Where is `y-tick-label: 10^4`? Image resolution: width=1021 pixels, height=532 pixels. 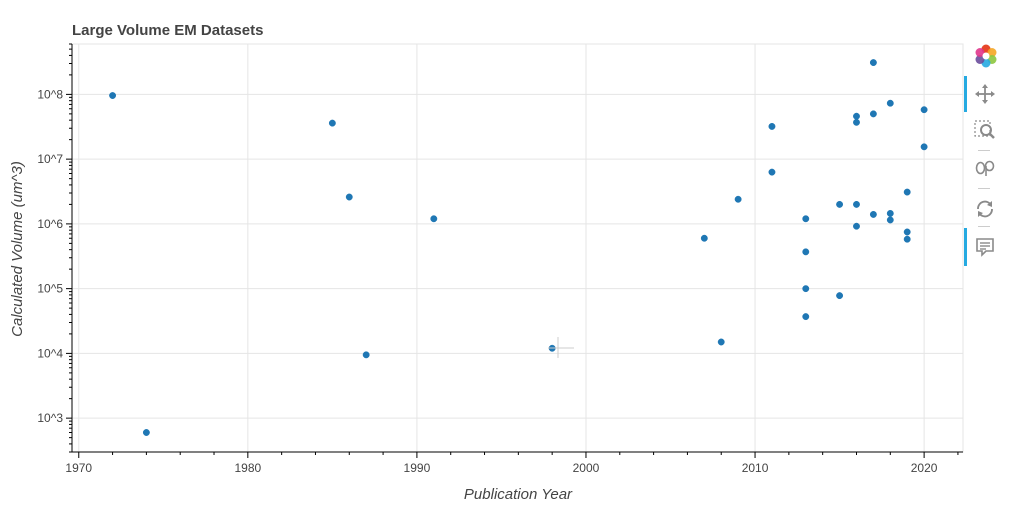 y-tick-label: 10^4 is located at coordinates (50, 353).